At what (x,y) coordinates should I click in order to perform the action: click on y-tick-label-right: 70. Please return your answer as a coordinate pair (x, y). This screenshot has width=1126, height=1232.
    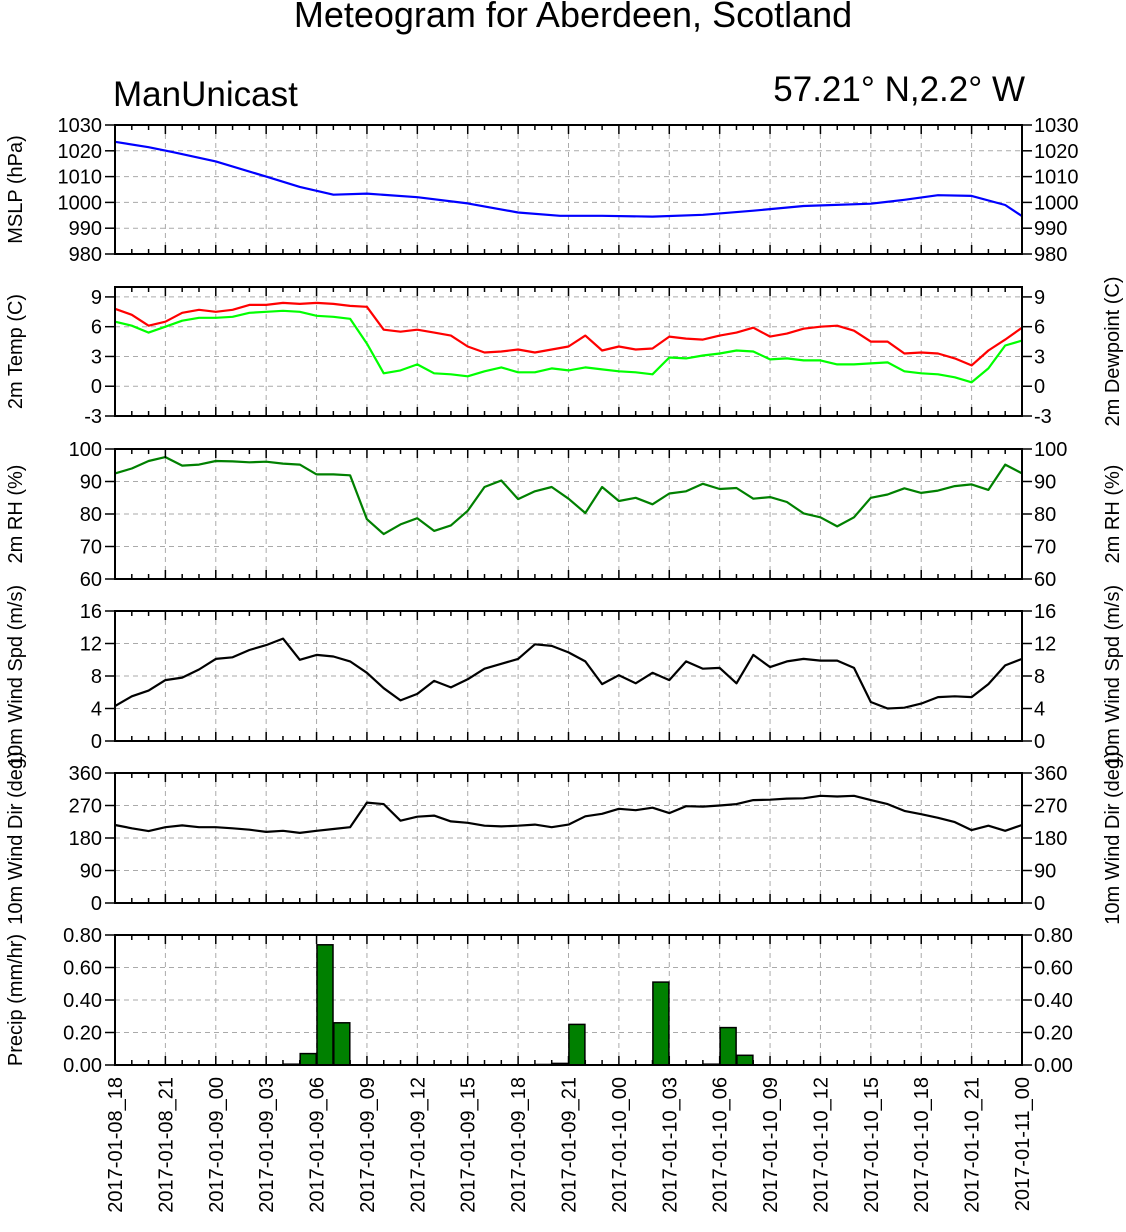
    Looking at the image, I should click on (1045, 548).